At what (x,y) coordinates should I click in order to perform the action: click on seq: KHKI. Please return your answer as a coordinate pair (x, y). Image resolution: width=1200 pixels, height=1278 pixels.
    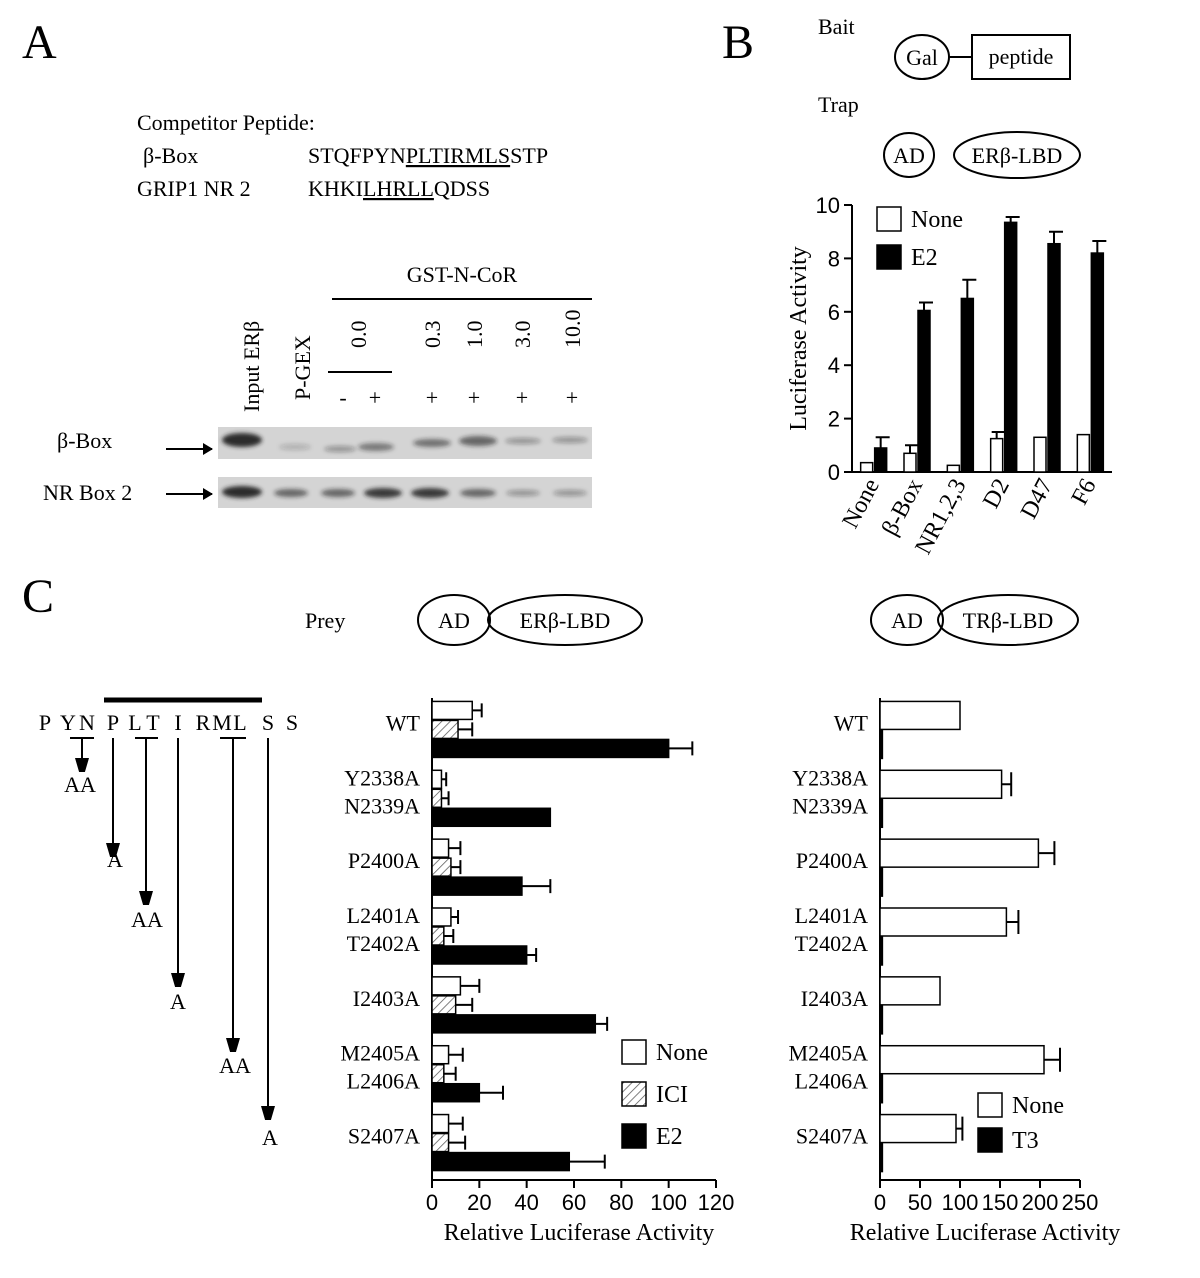
    Looking at the image, I should click on (335, 188).